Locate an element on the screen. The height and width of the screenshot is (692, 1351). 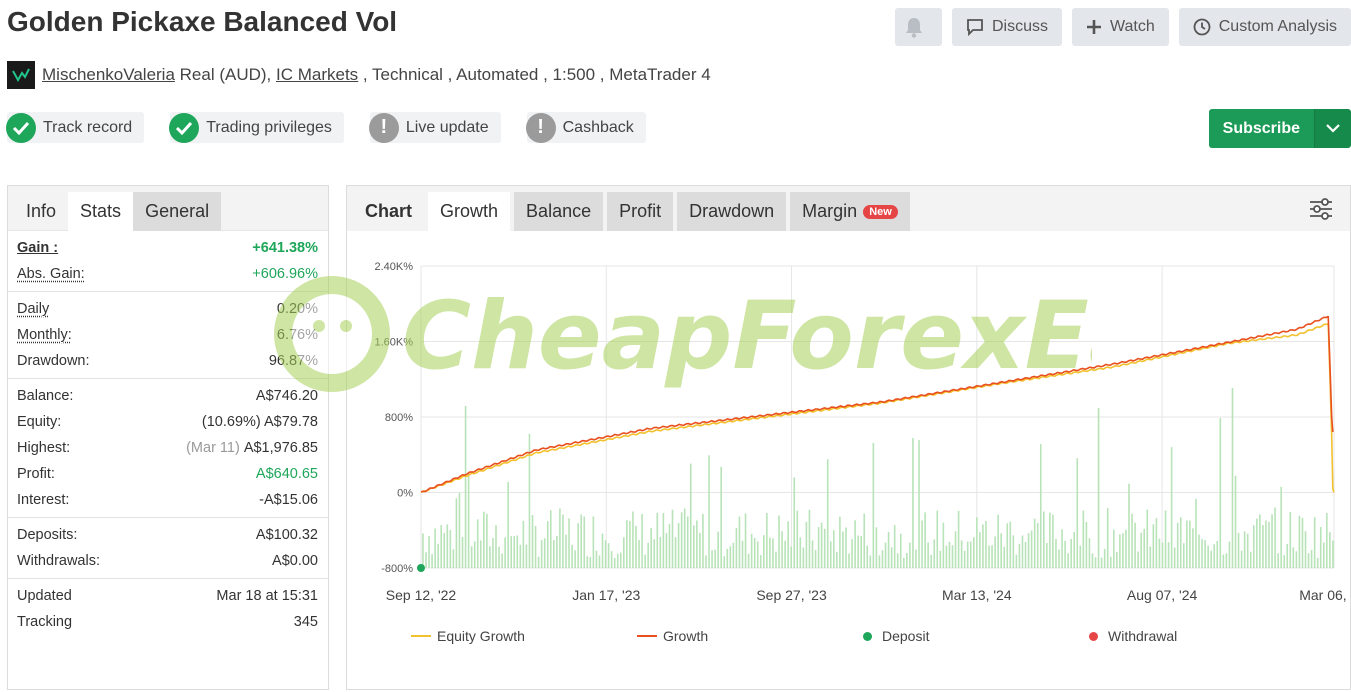
legend-deposit: Deposit is located at coordinates (976, 636).